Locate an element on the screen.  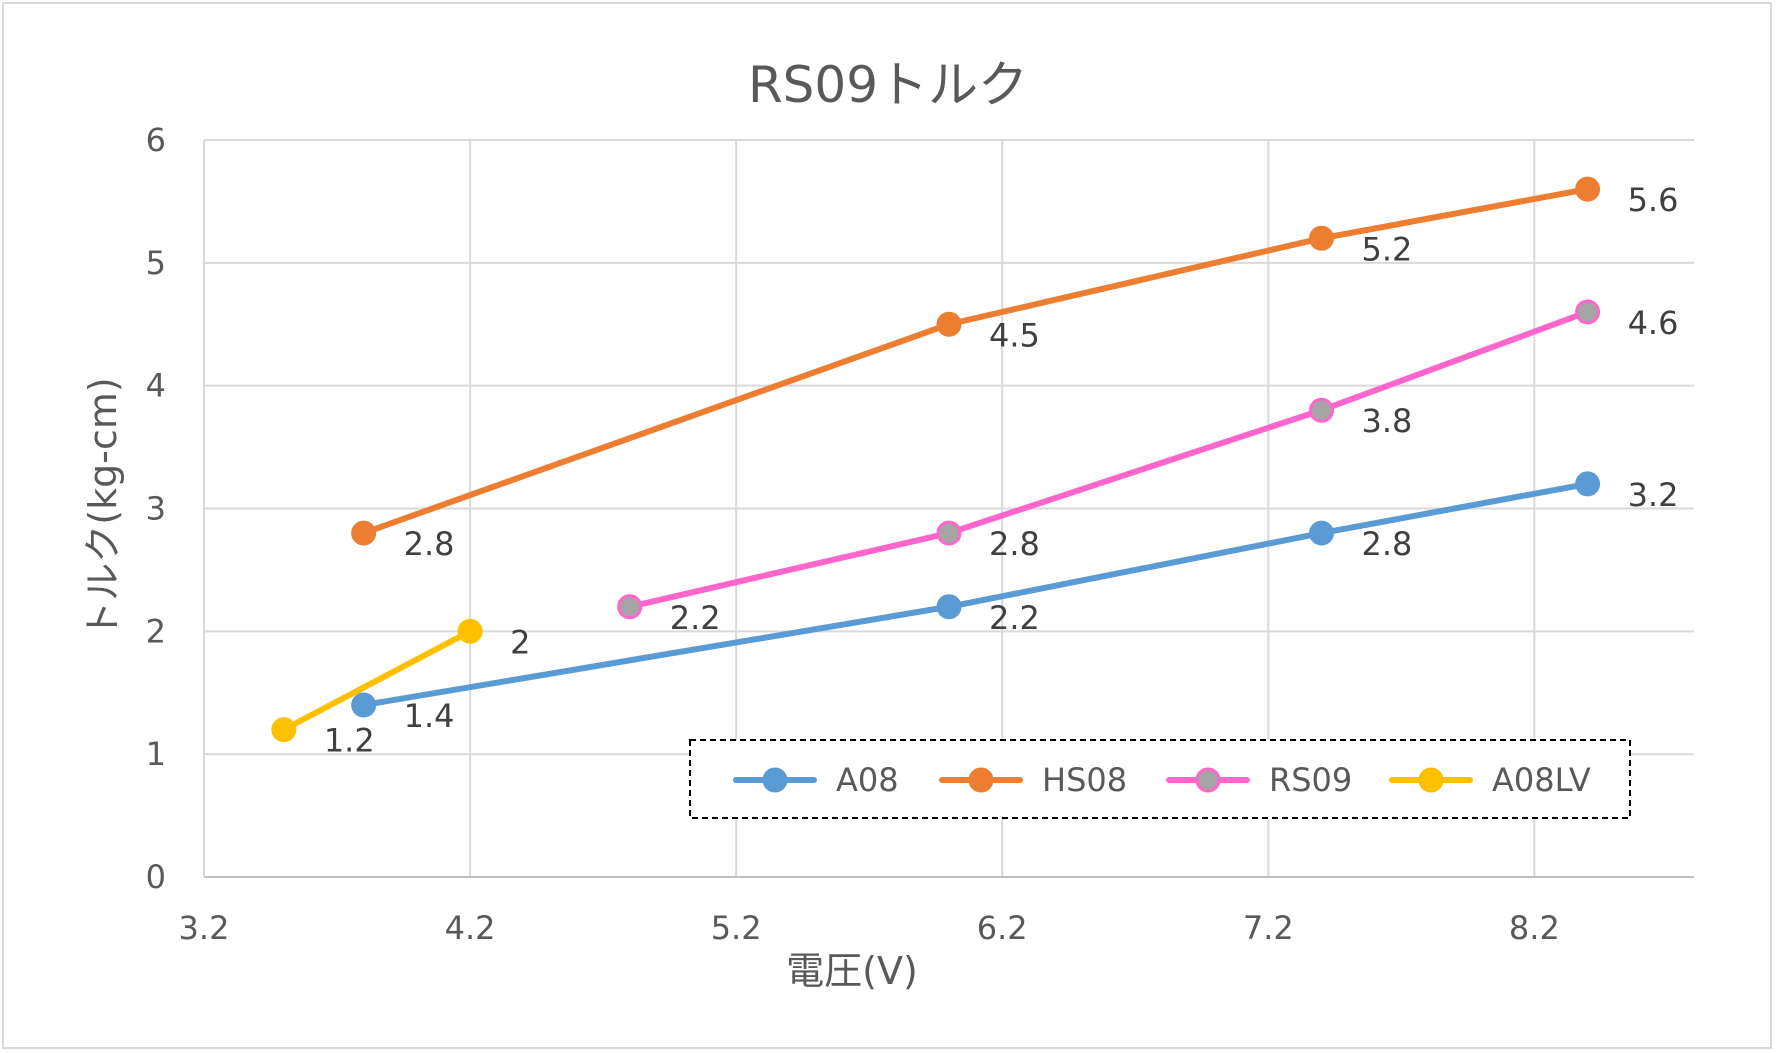
x-tick-label: 8.2 is located at coordinates (1534, 928).